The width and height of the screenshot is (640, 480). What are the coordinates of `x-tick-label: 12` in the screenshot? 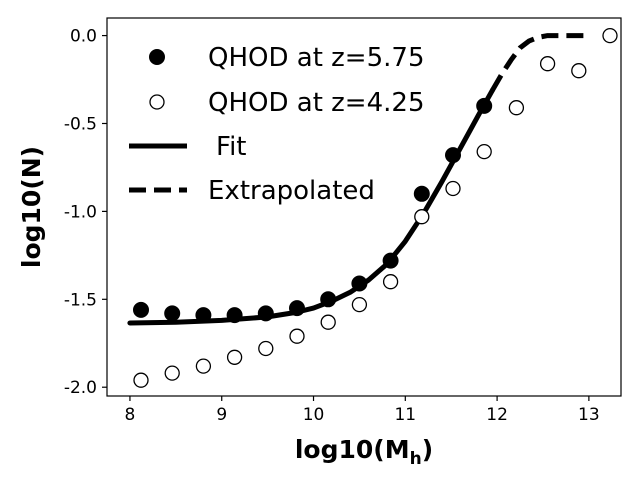 It's located at (497, 415).